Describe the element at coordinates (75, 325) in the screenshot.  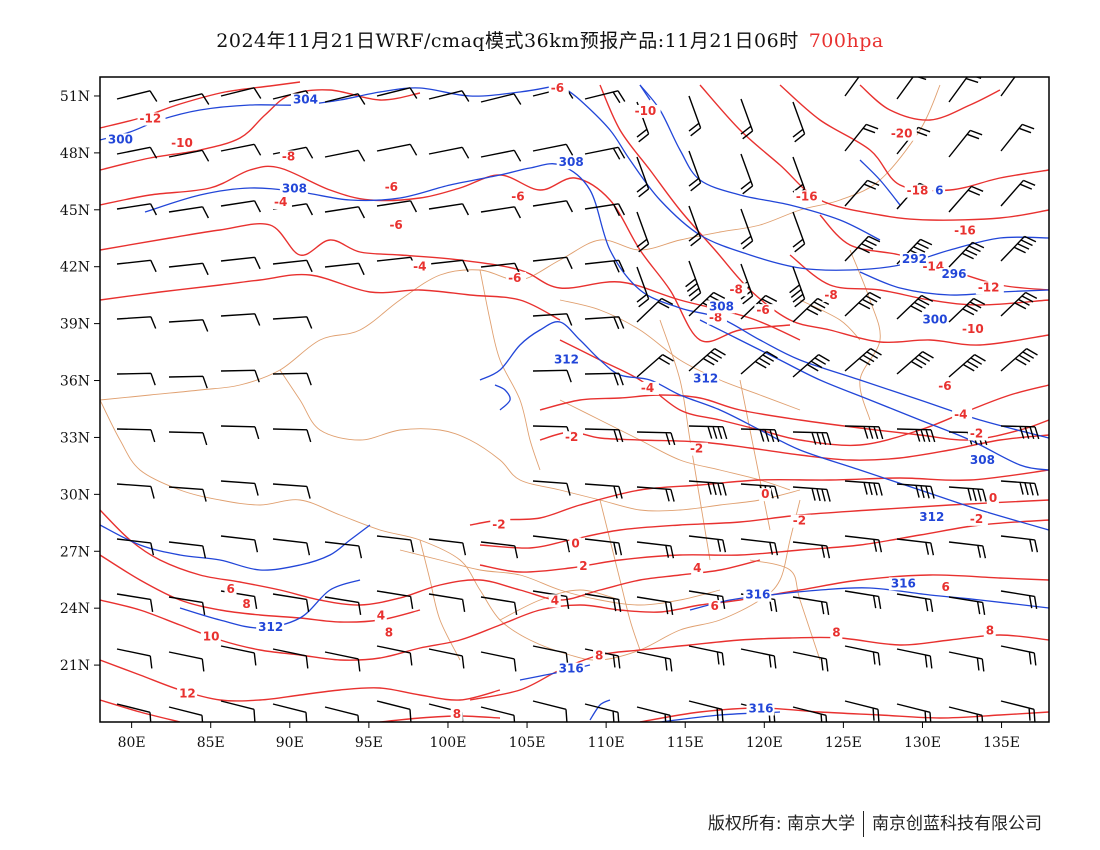
I see `lat-tick-label: 39N` at that location.